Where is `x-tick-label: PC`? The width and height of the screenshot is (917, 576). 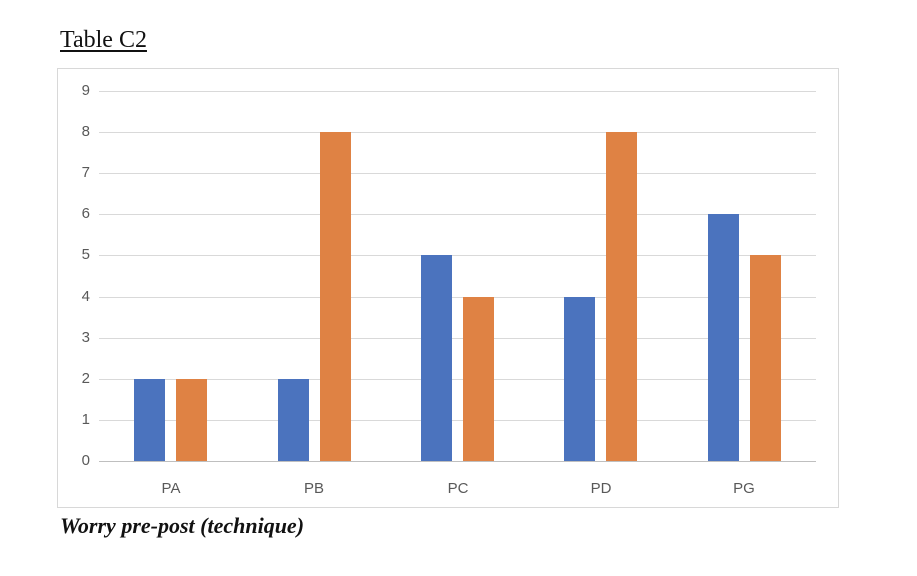
x-tick-label: PC is located at coordinates (458, 488).